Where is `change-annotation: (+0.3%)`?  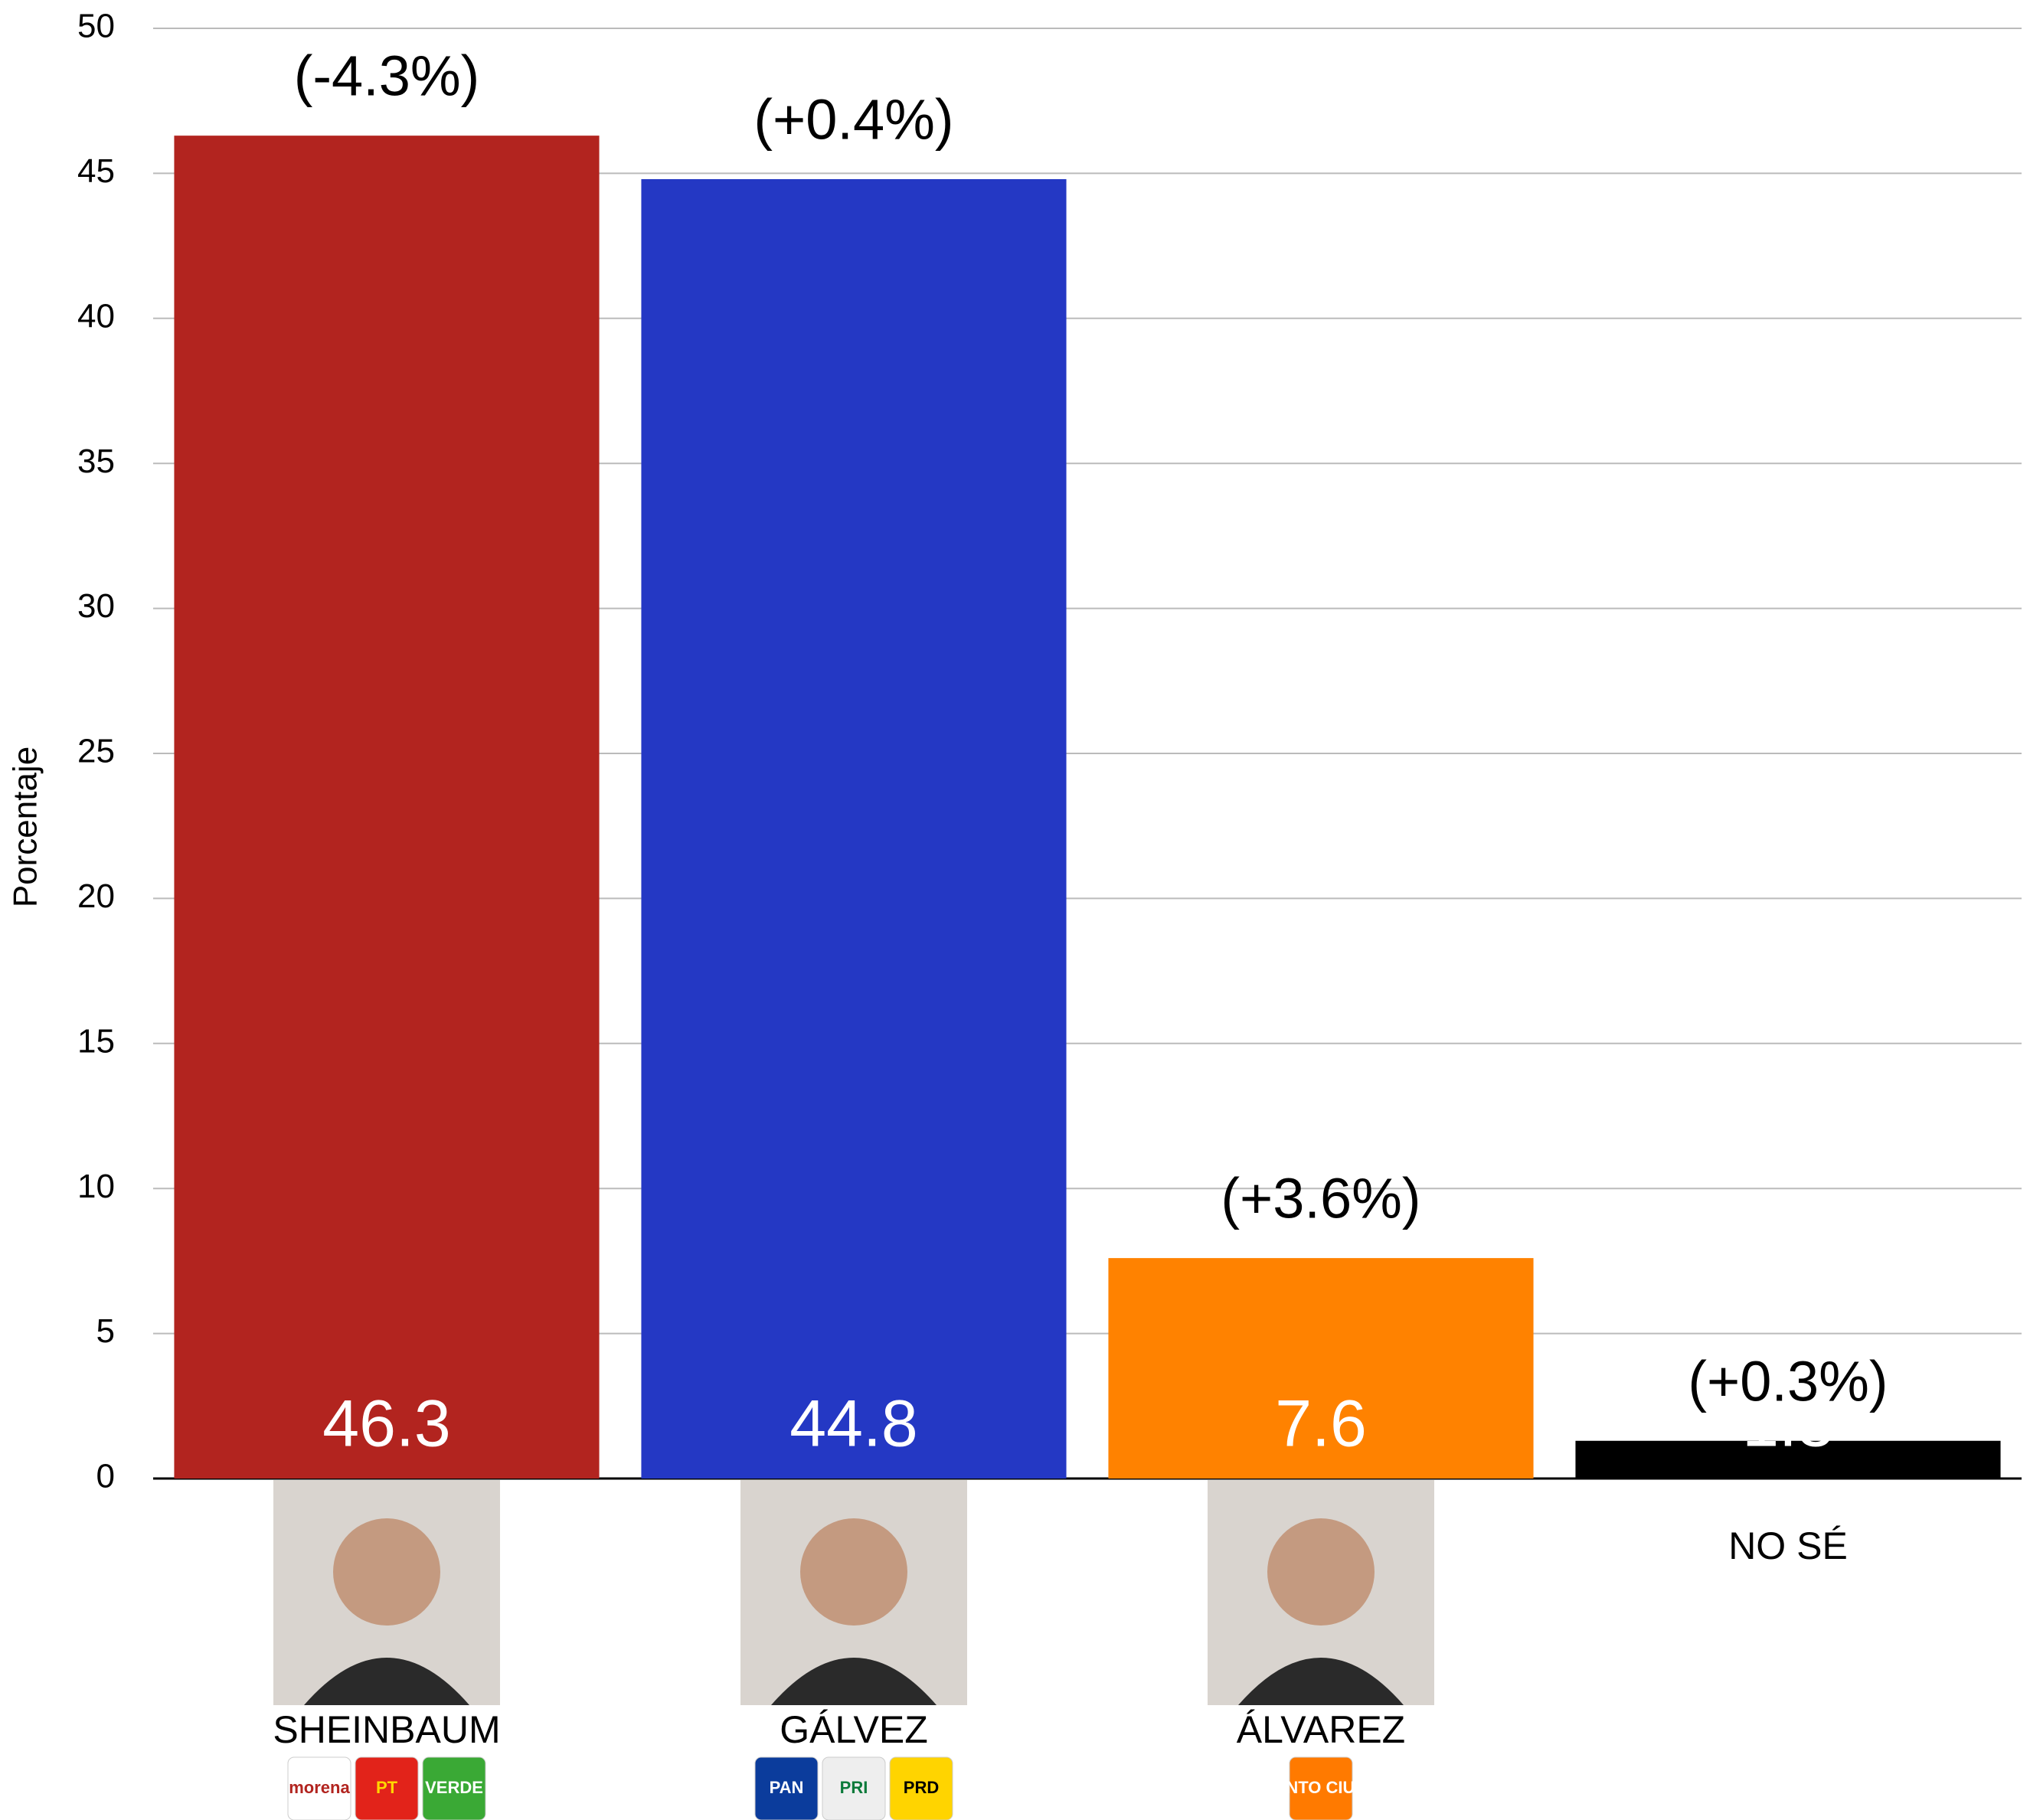
change-annotation: (+0.3%) is located at coordinates (1788, 1381).